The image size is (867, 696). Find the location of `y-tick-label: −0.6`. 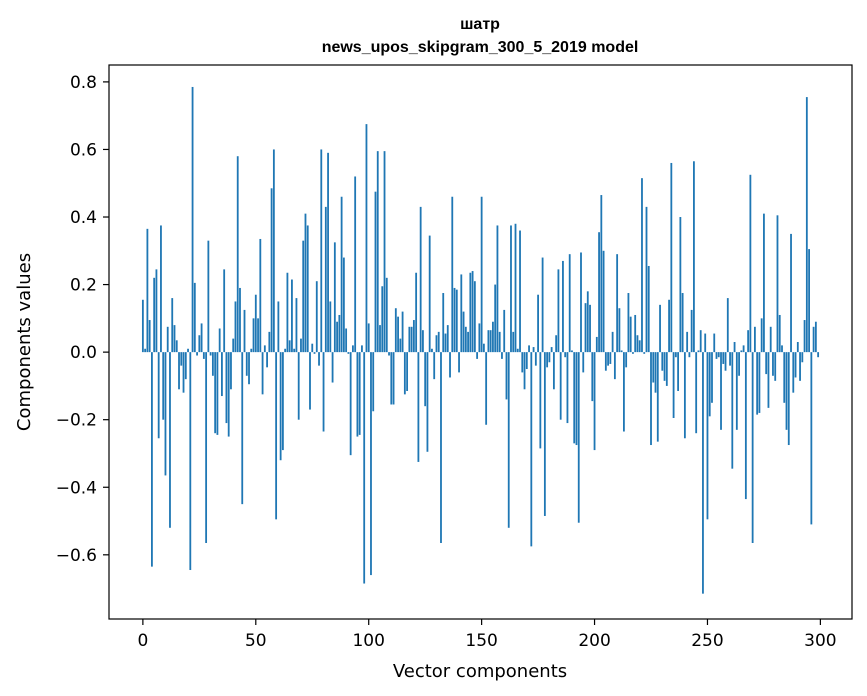

y-tick-label: −0.6 is located at coordinates (76, 556).